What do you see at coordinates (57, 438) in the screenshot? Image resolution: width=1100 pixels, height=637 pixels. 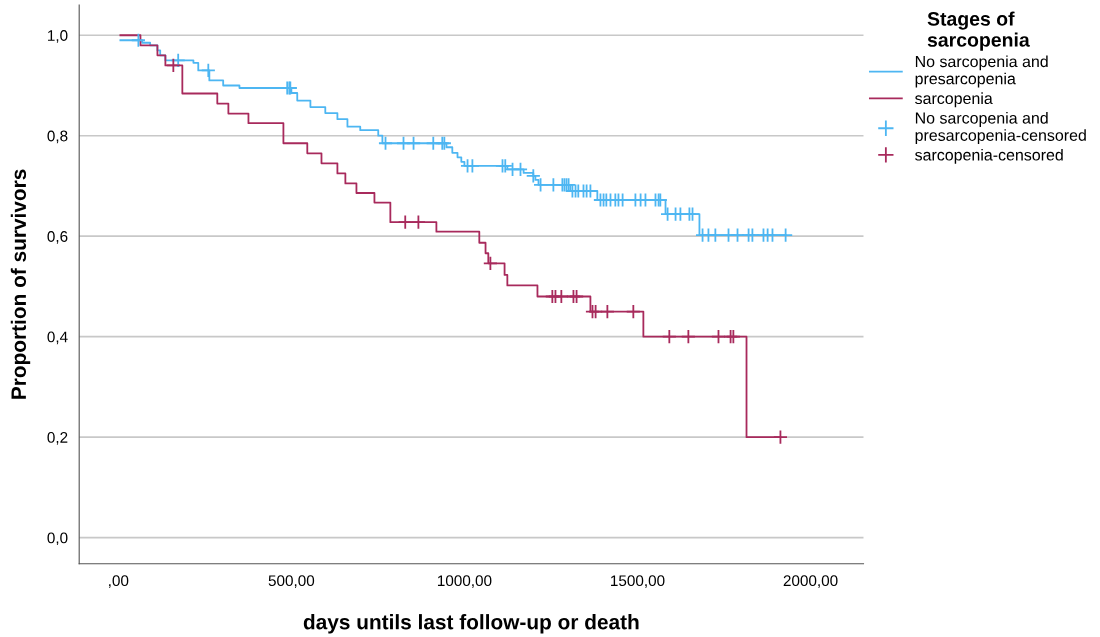 I see `y-tick-label: 0,2` at bounding box center [57, 438].